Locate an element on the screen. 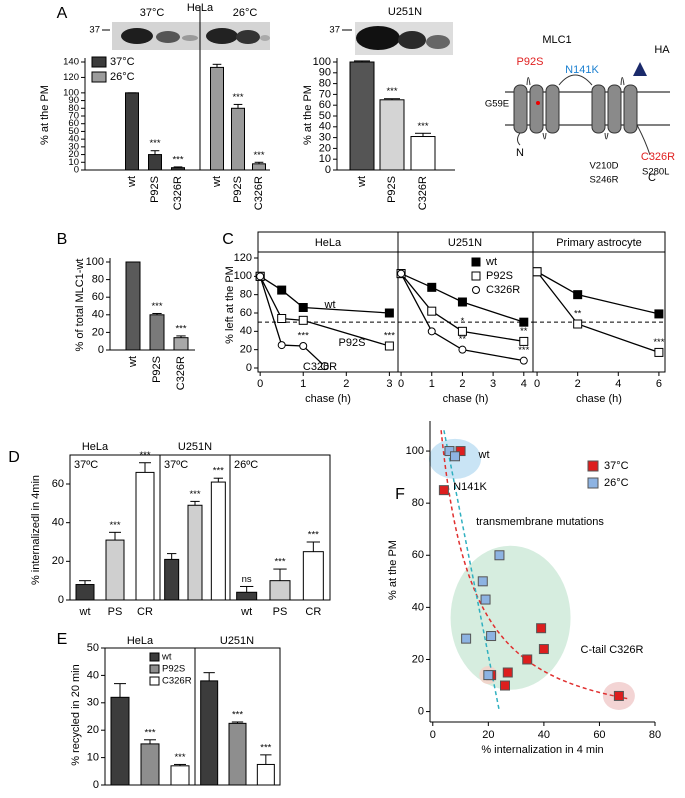  mutation-label: V210D is located at coordinates (603, 166).